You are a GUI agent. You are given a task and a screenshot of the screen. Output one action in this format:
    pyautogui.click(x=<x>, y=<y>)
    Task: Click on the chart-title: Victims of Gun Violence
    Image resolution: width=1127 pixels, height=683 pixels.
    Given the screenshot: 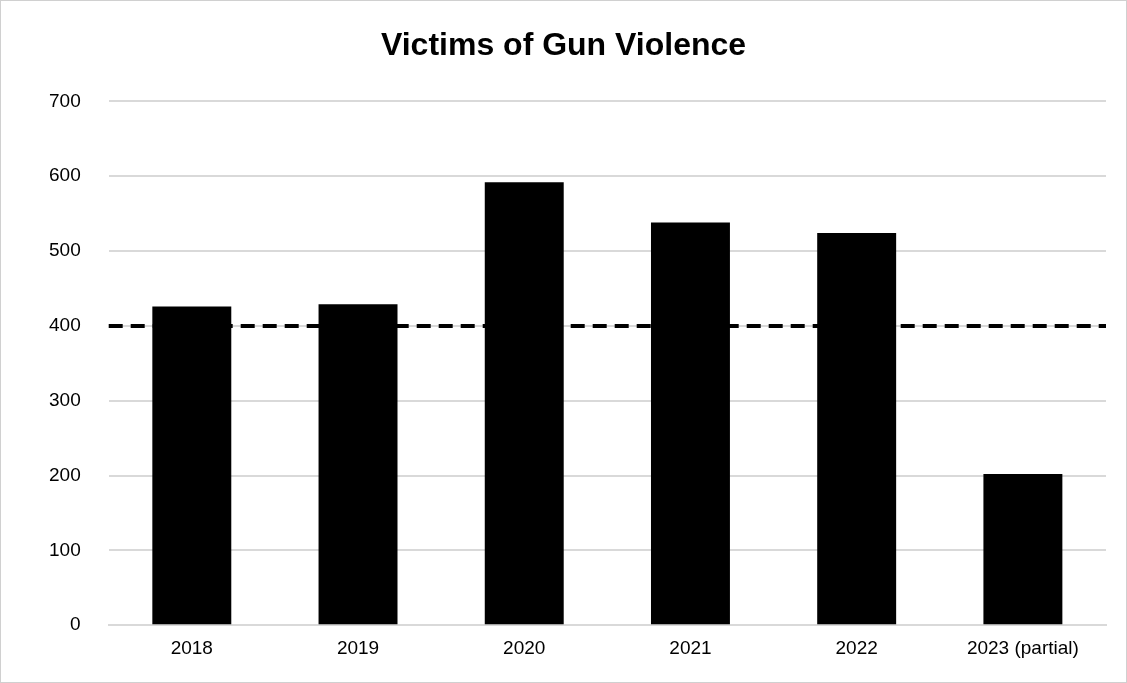 What is the action you would take?
    pyautogui.click(x=563, y=44)
    